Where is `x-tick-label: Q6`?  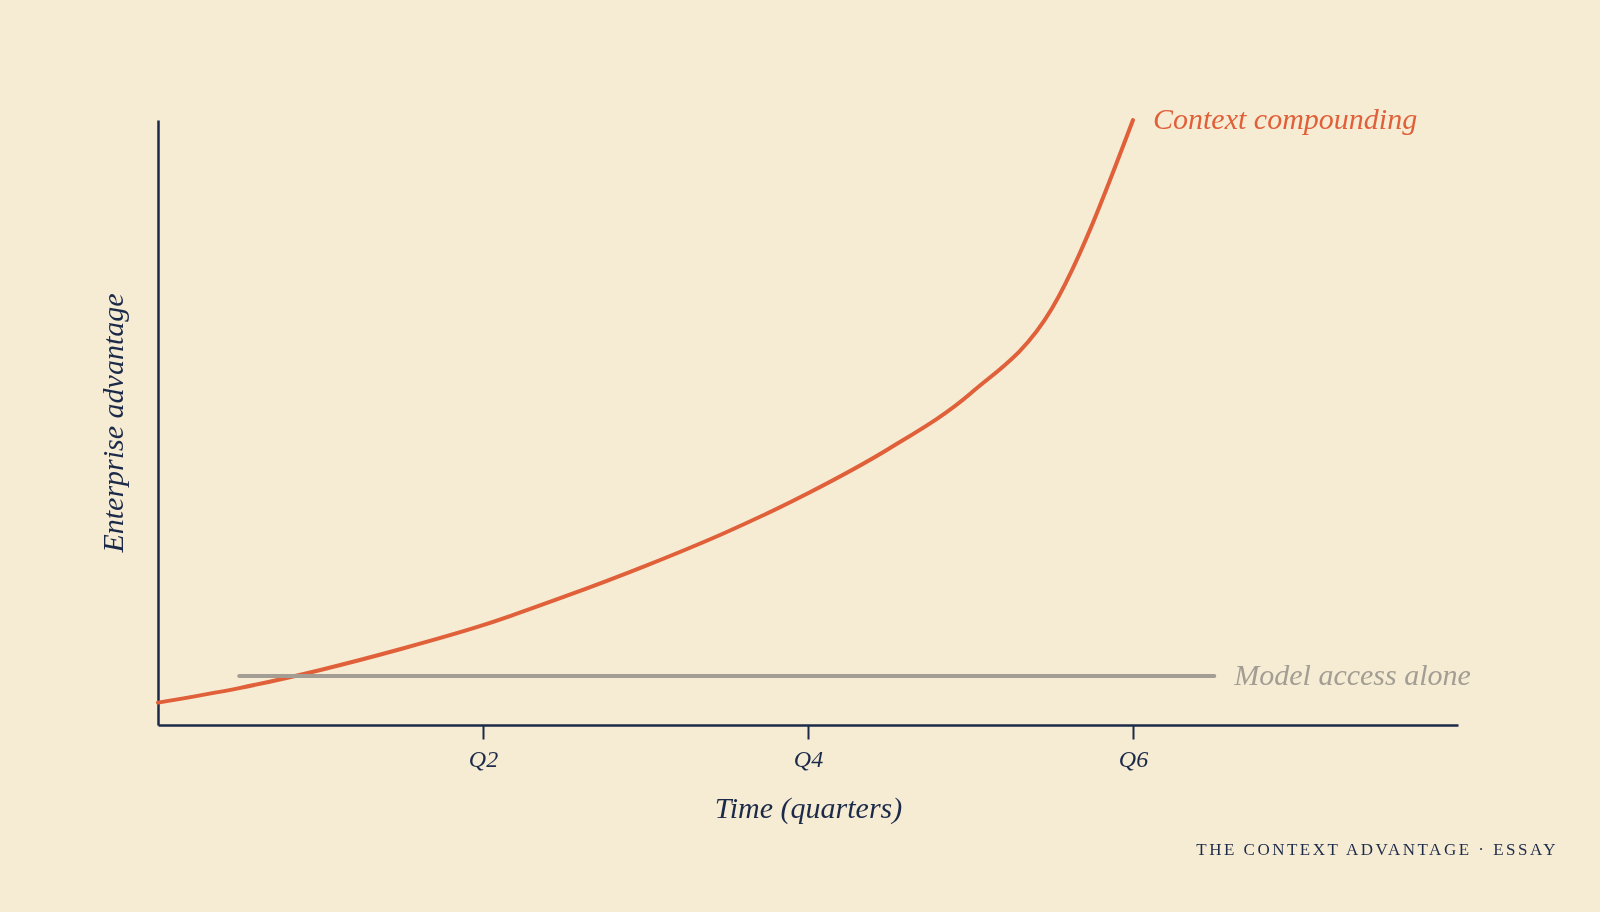 x-tick-label: Q6 is located at coordinates (1133, 758).